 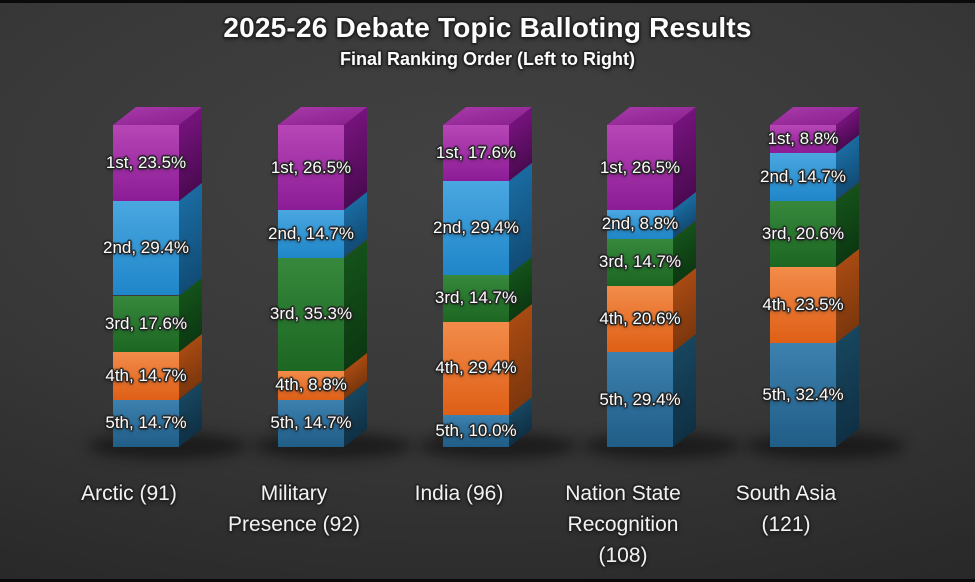 I want to click on bar-3-segment-4th-front, so click(x=476, y=368).